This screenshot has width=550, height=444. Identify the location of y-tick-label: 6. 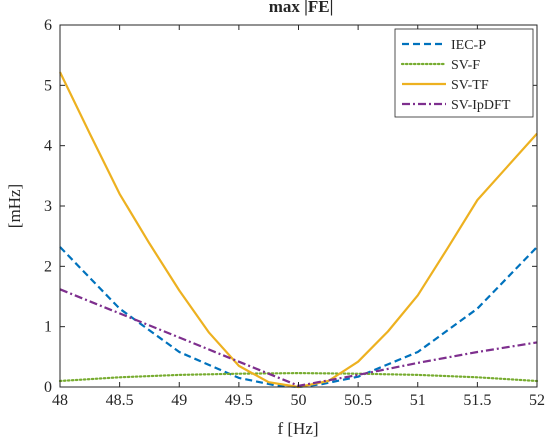
(48, 25).